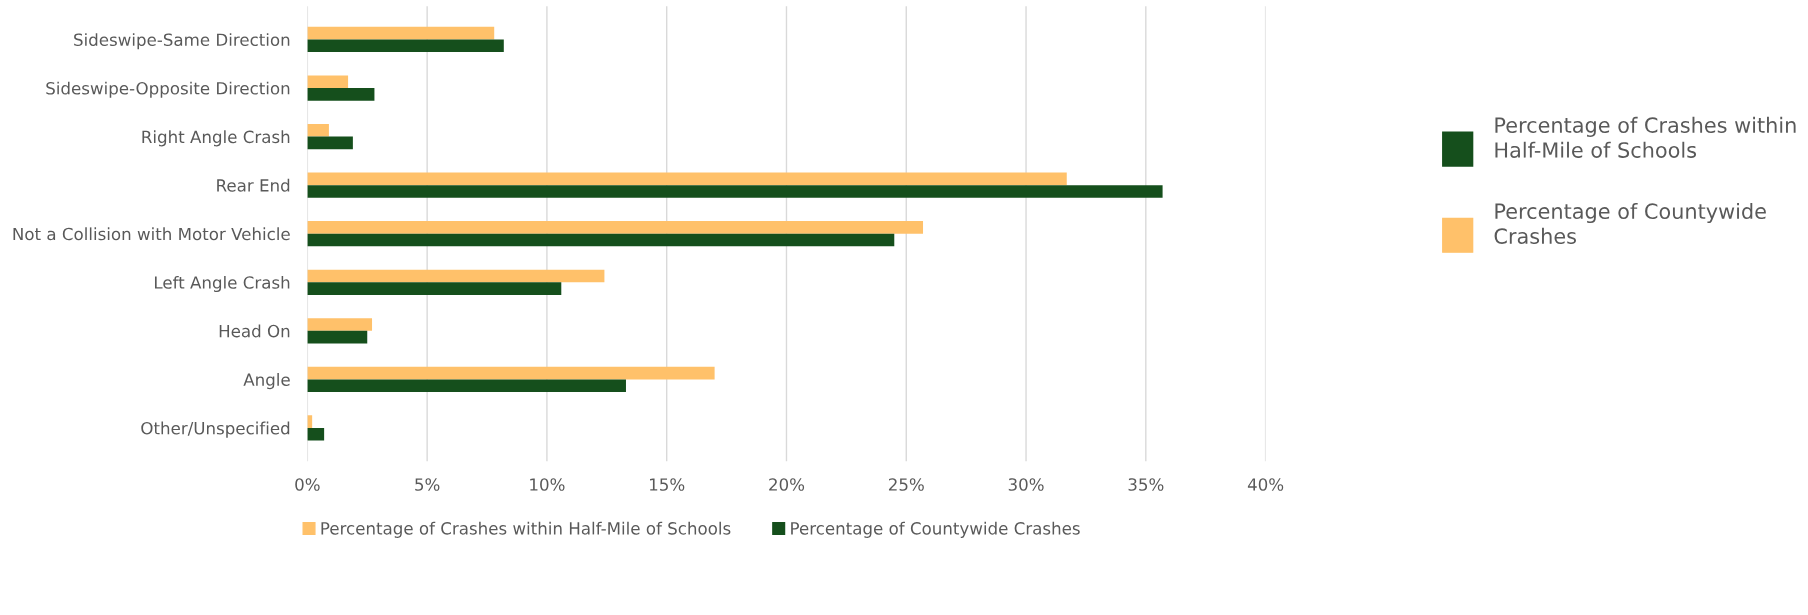 The height and width of the screenshot is (615, 1808). I want to click on x-tick-label: 15%, so click(667, 484).